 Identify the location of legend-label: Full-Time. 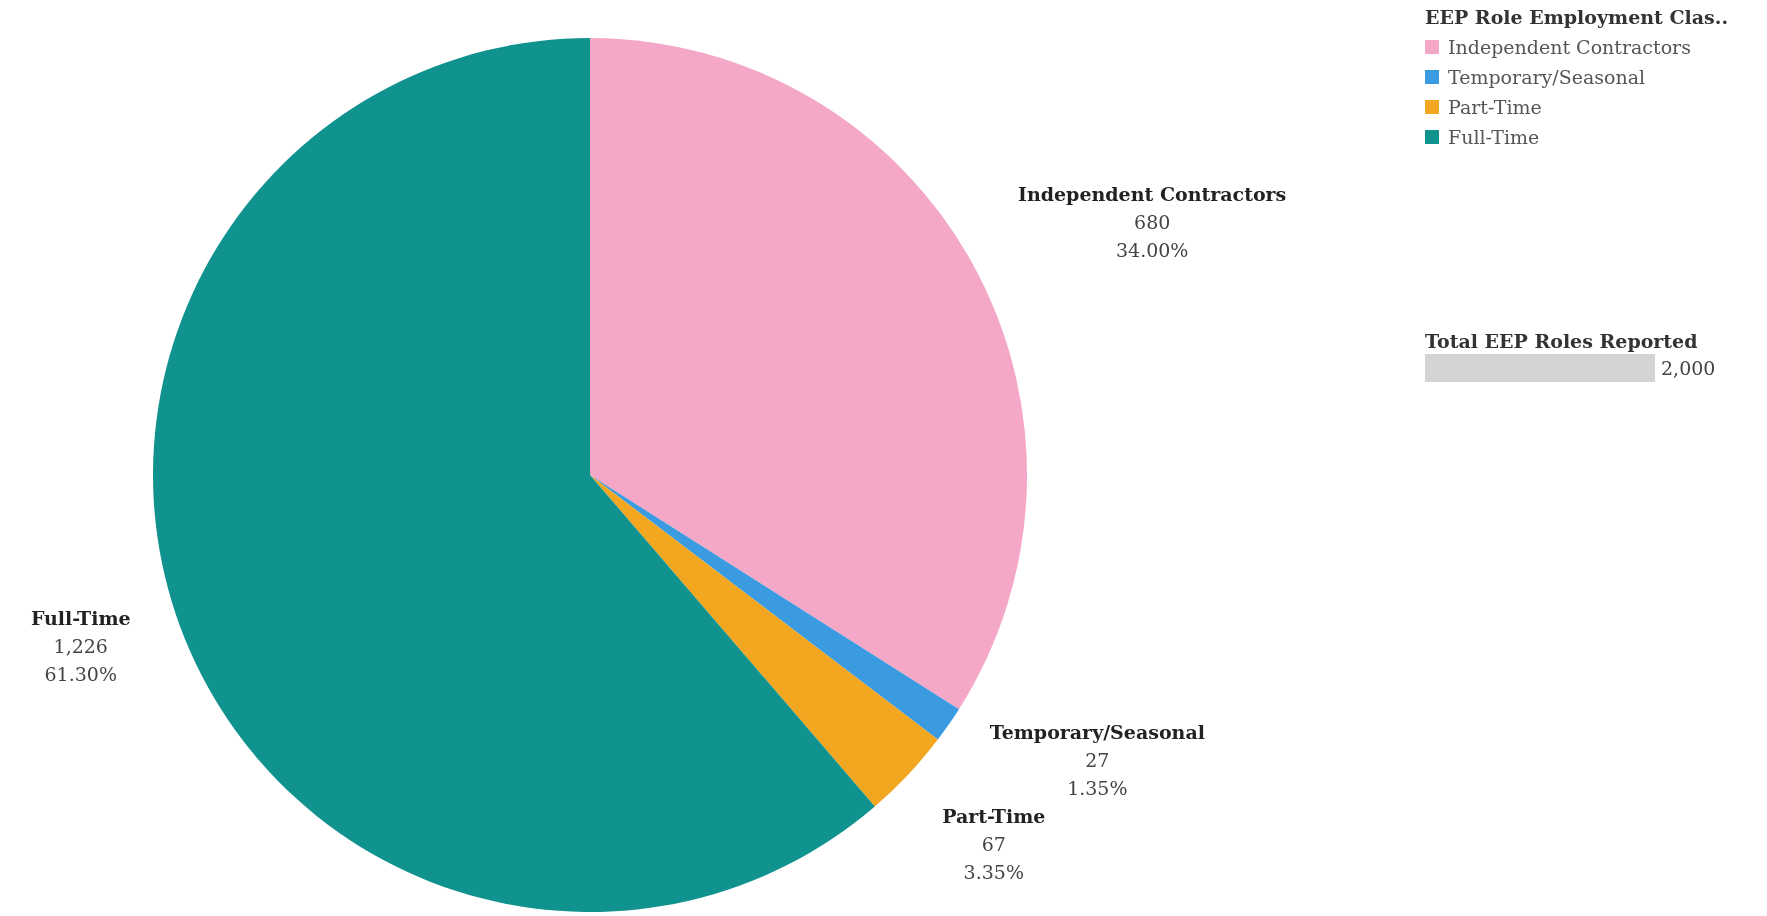
(1494, 137).